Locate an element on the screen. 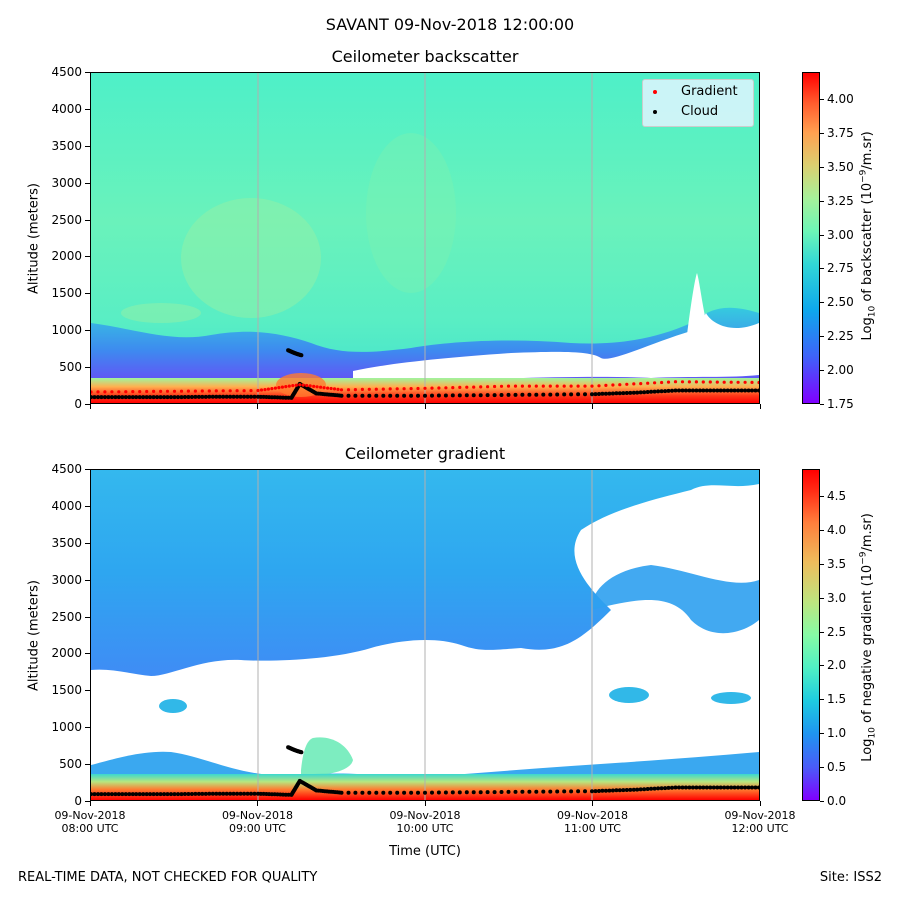  x-tick-date-label: 09-Nov-2018 is located at coordinates (425, 815).